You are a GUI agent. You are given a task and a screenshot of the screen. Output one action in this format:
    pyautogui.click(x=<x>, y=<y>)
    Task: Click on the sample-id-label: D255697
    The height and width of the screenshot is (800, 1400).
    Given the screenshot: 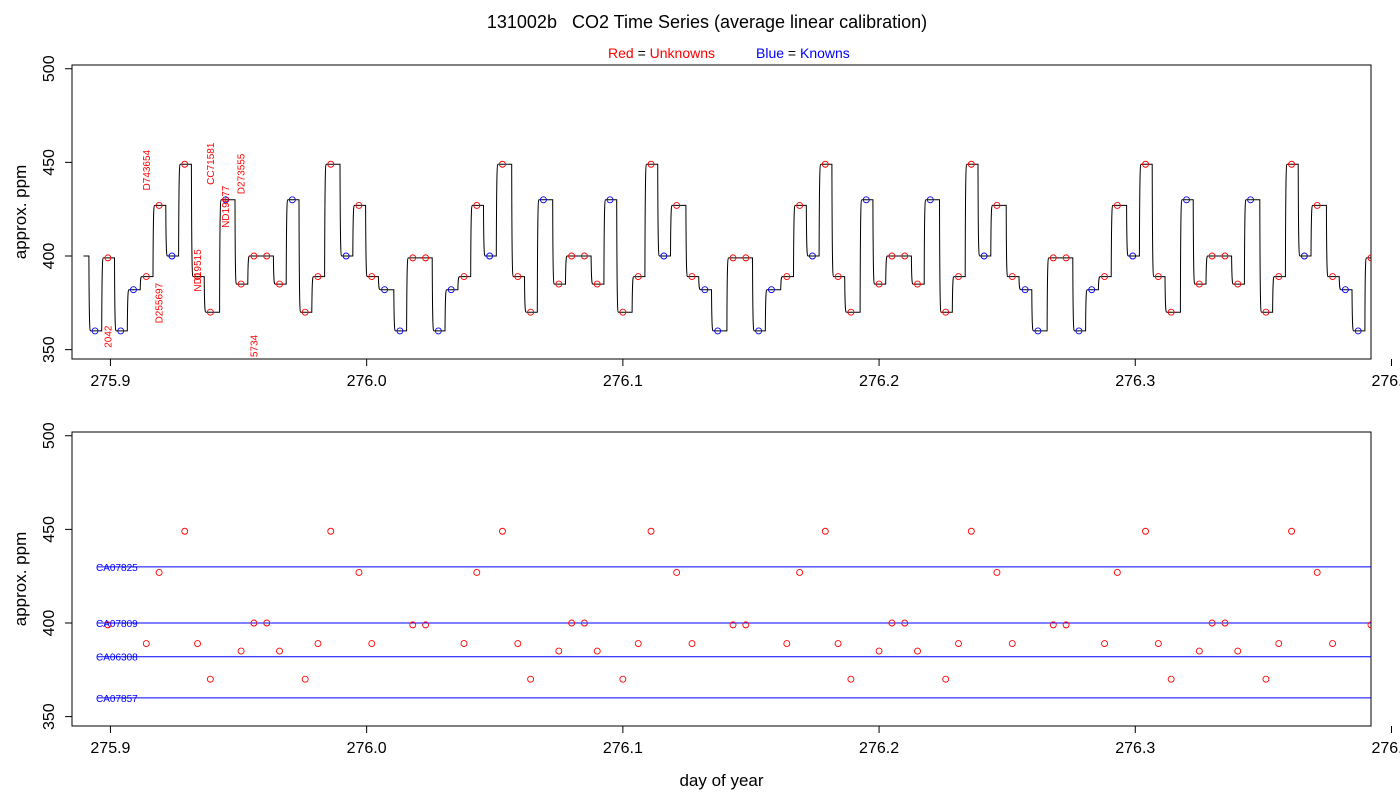 What is the action you would take?
    pyautogui.click(x=160, y=302)
    